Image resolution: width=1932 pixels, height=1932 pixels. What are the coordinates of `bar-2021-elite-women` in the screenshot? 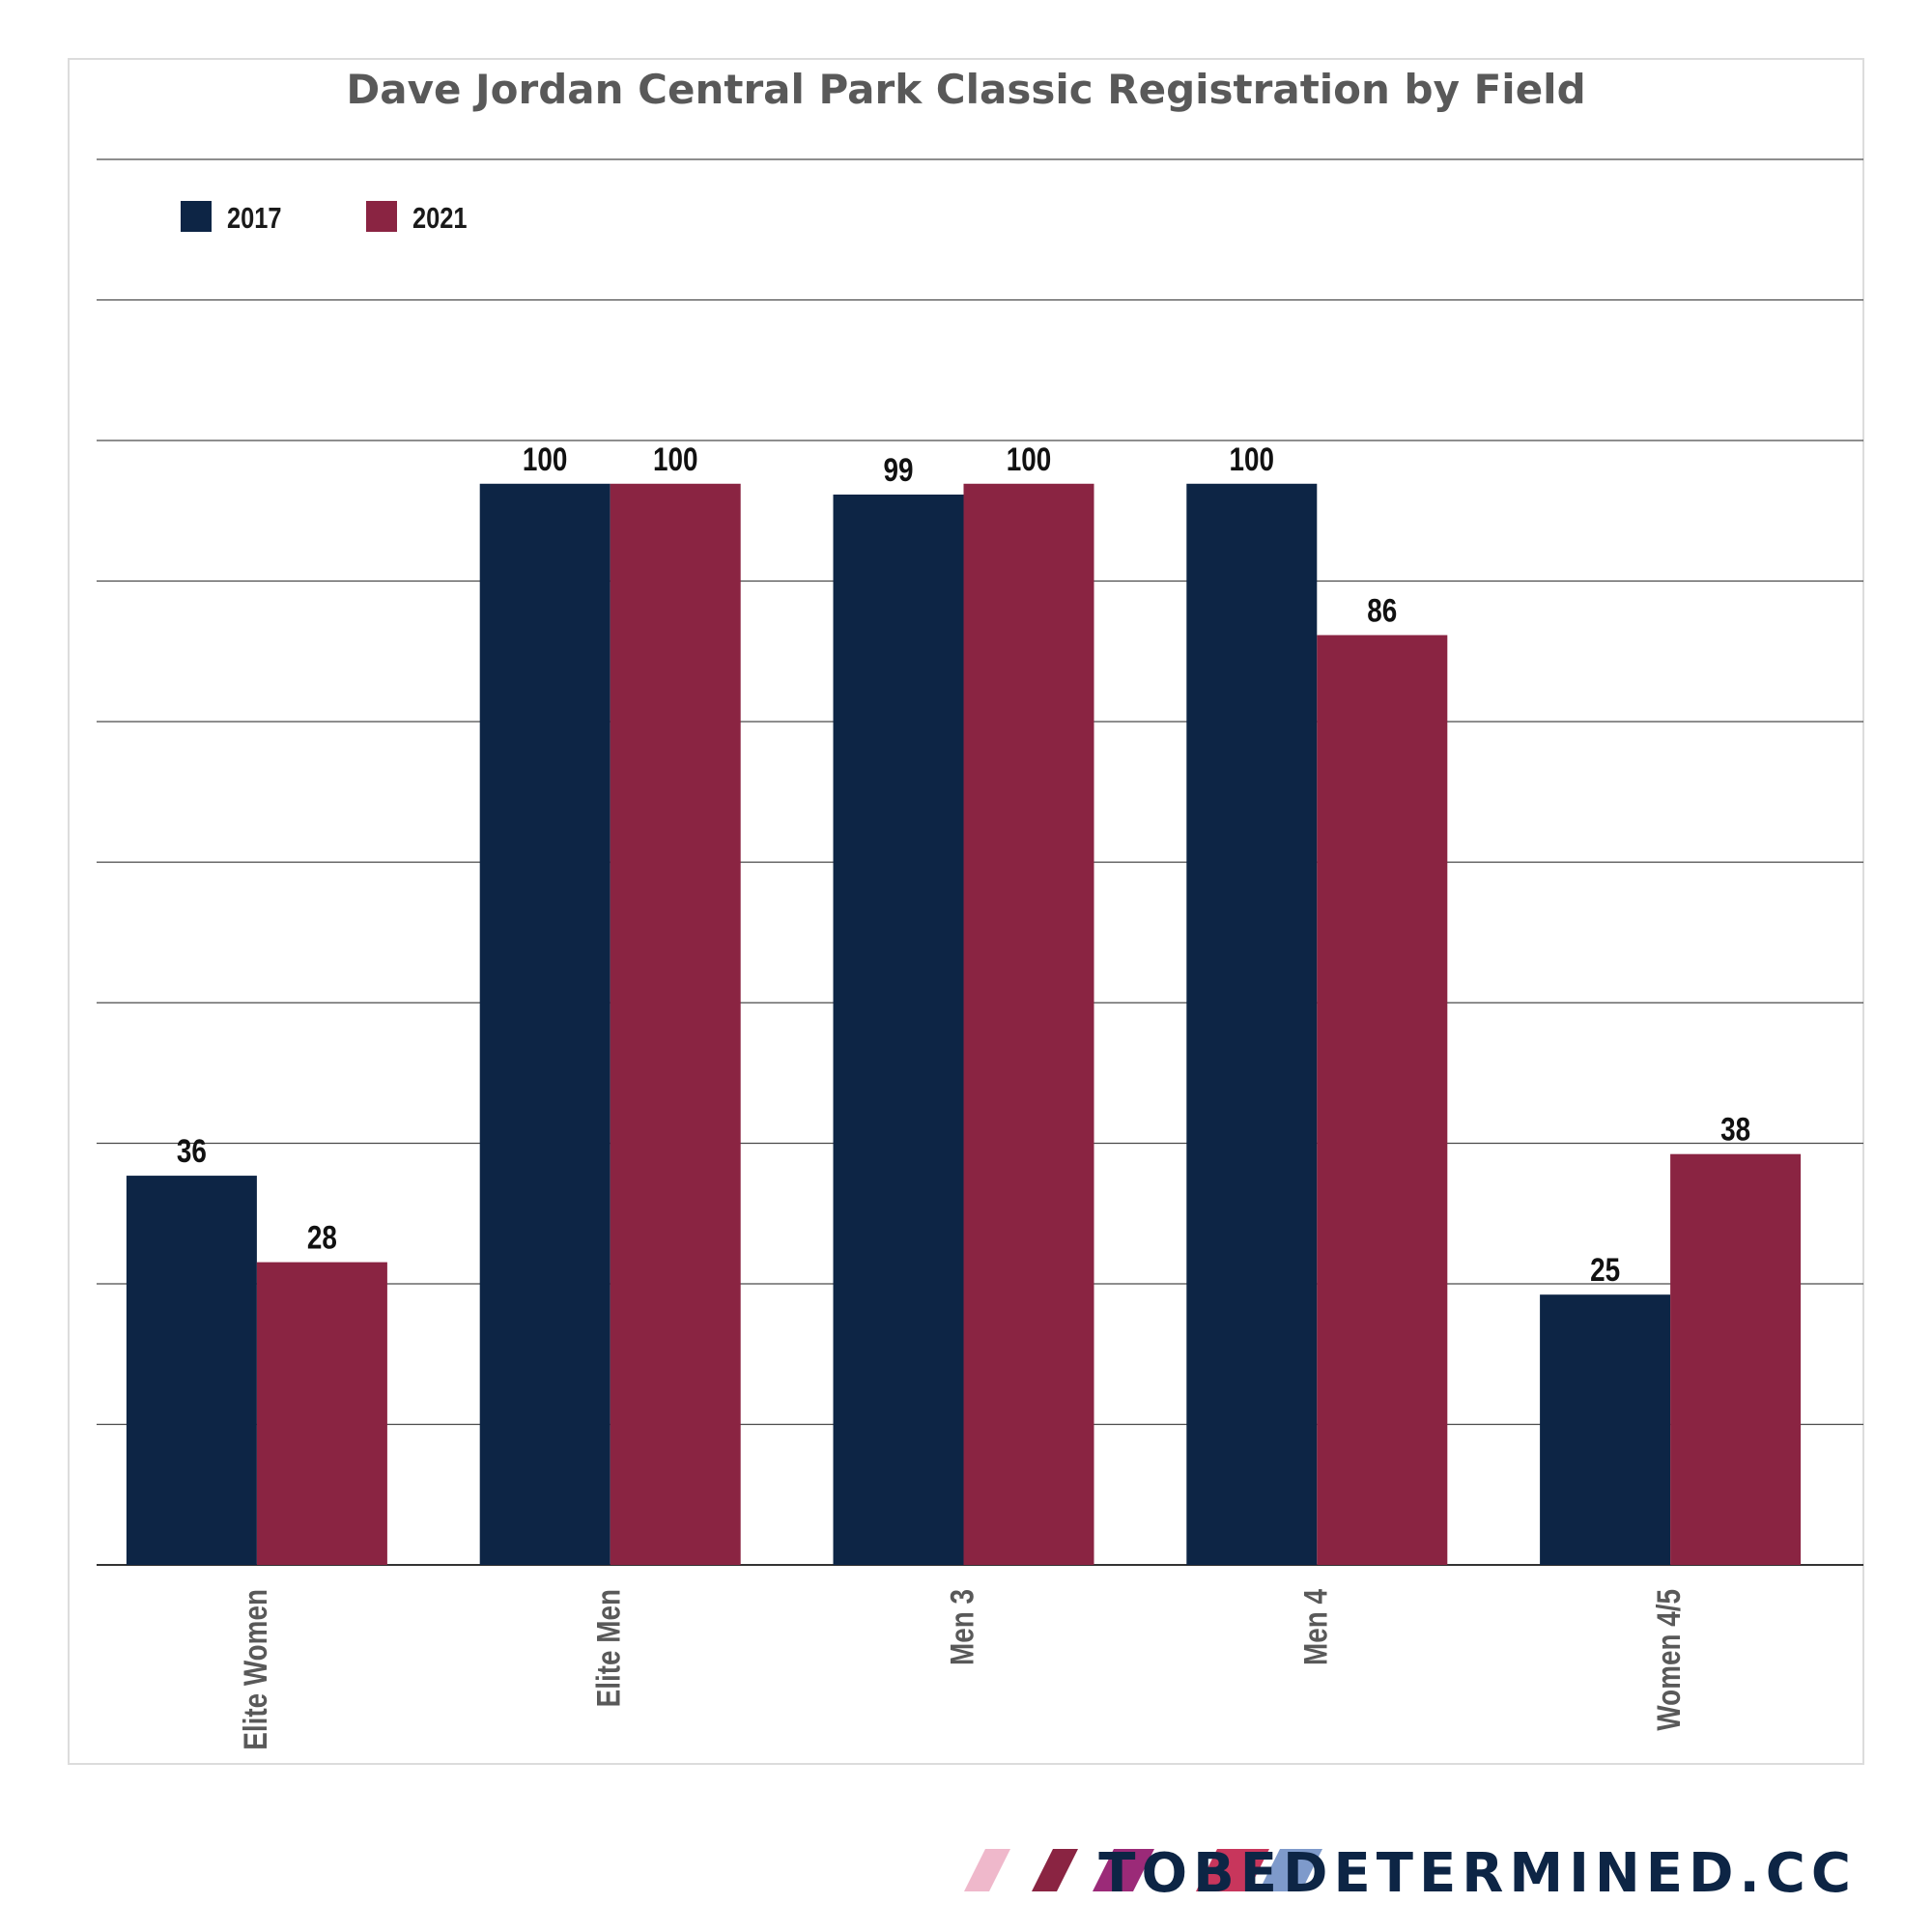 It's located at (321, 1413).